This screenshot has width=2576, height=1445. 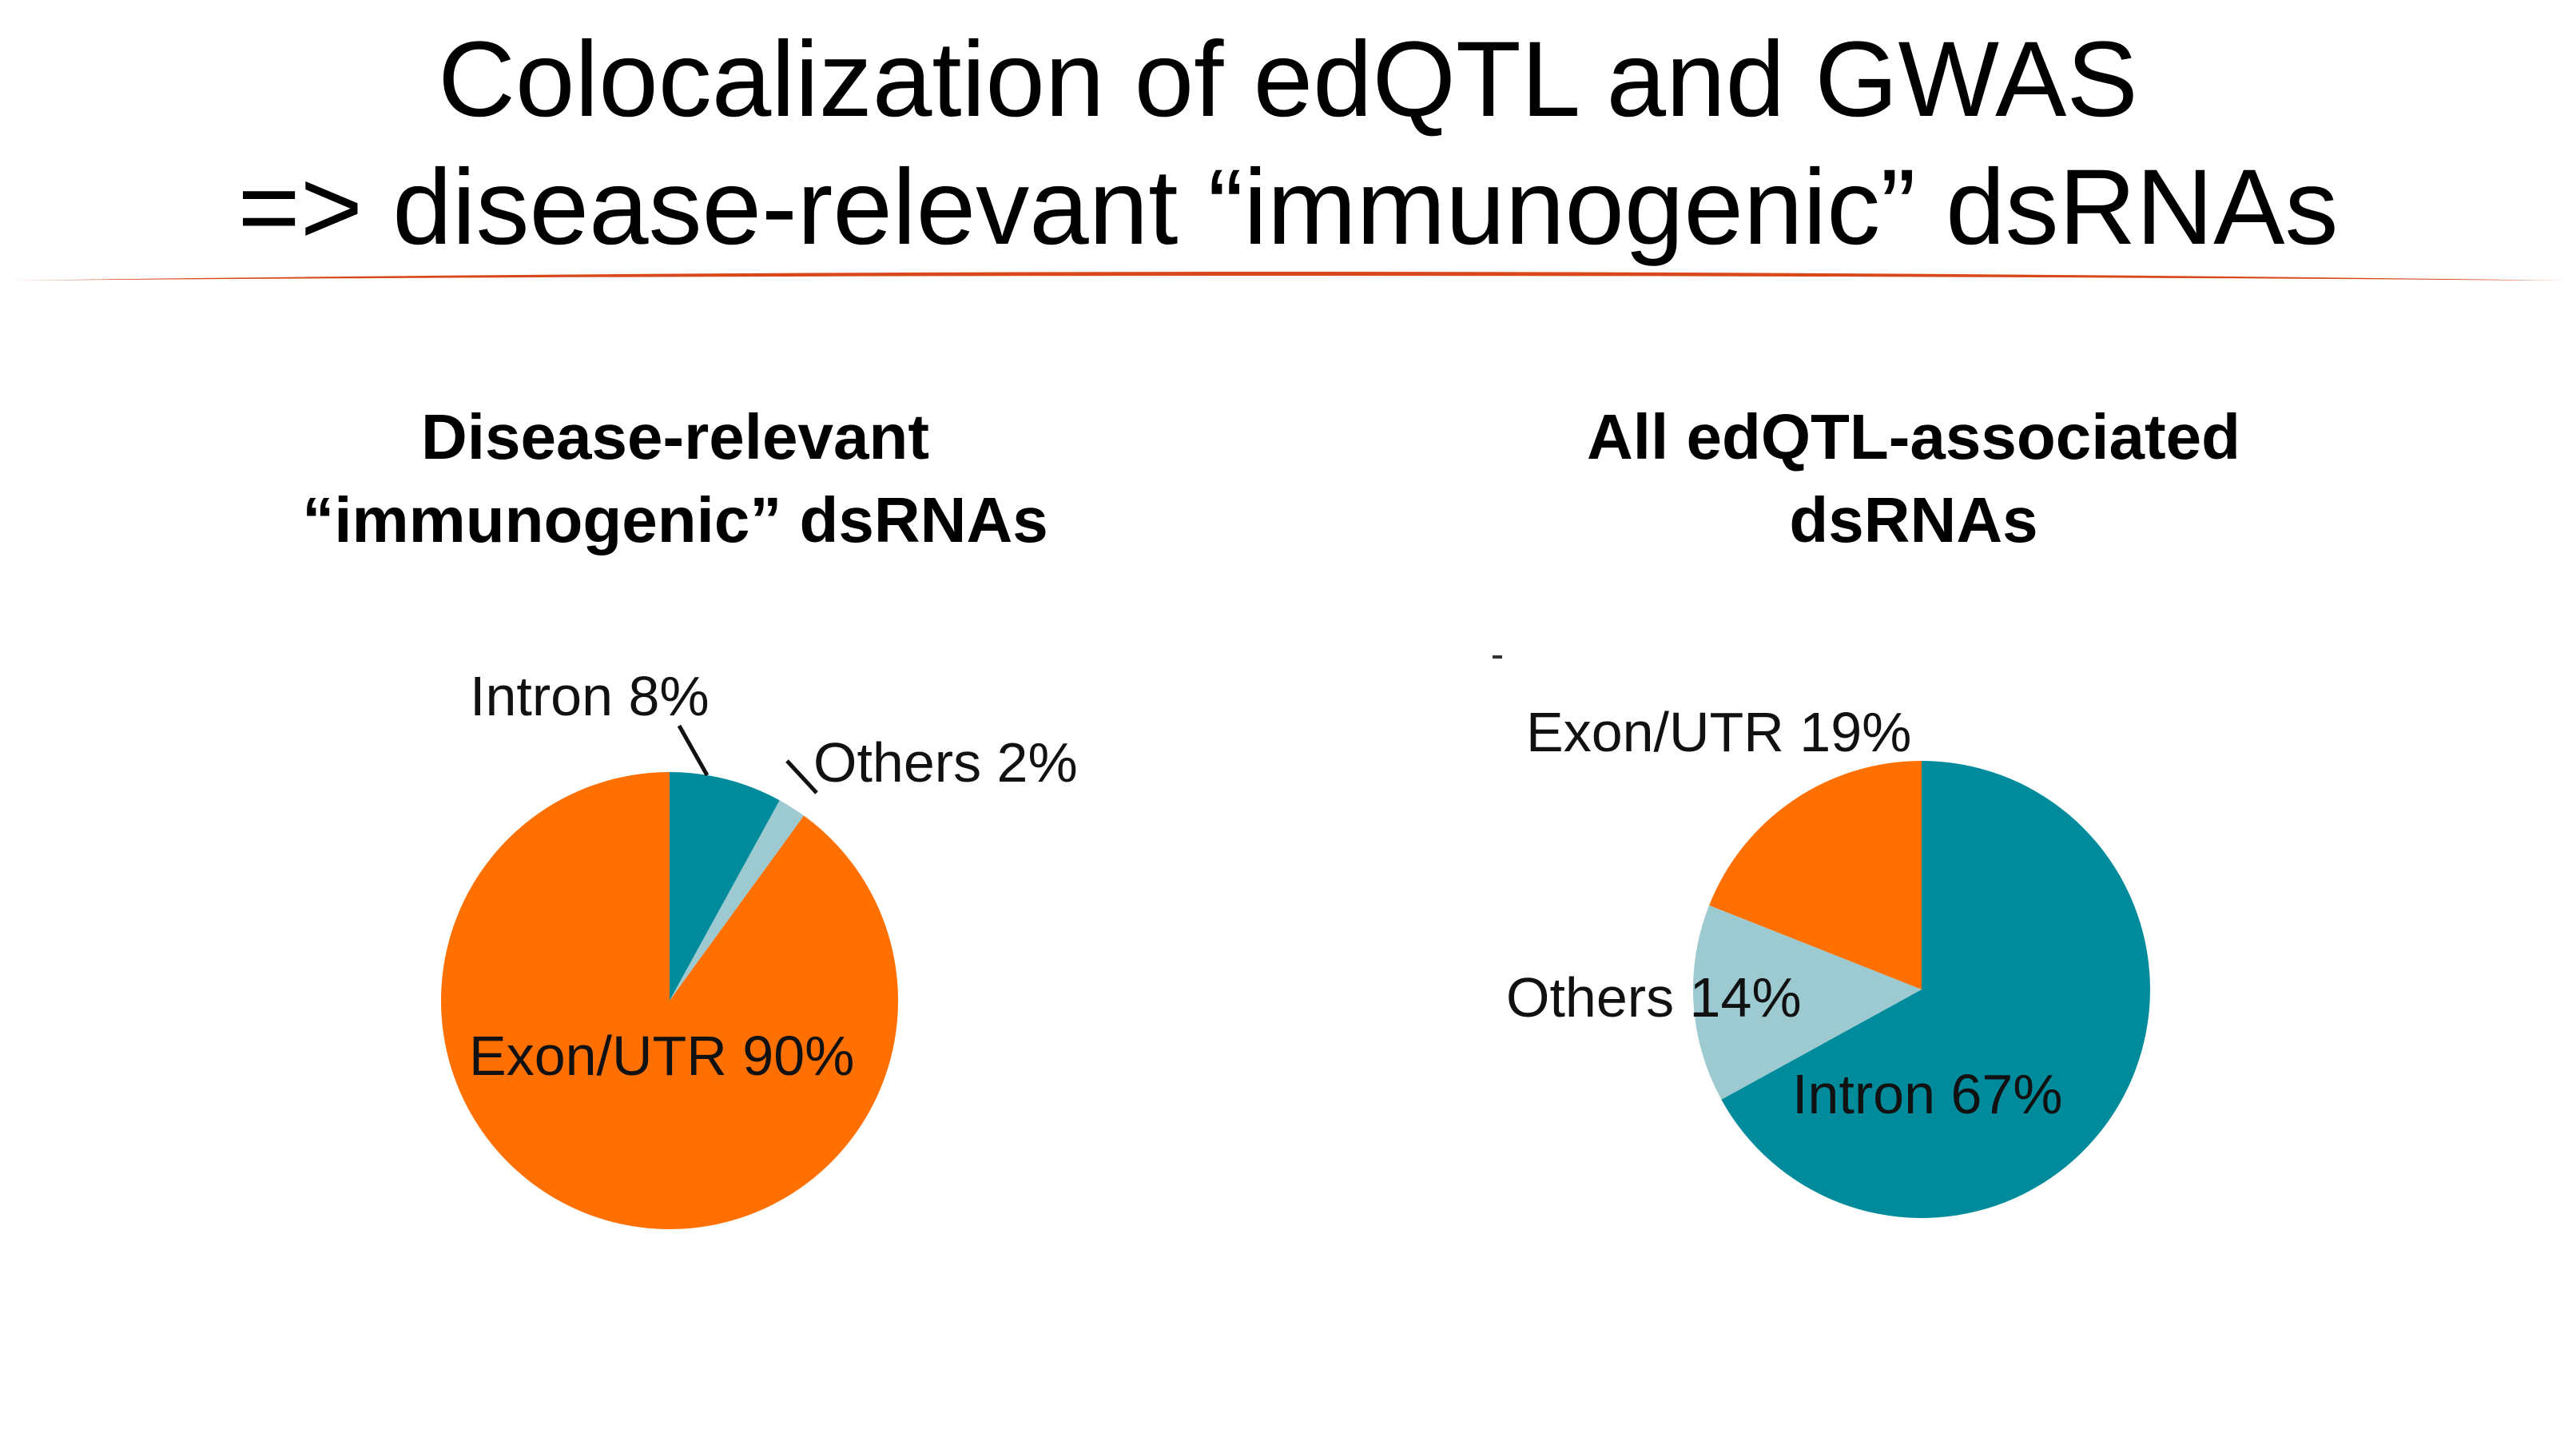 What do you see at coordinates (801, 776) in the screenshot?
I see `leader-line-others` at bounding box center [801, 776].